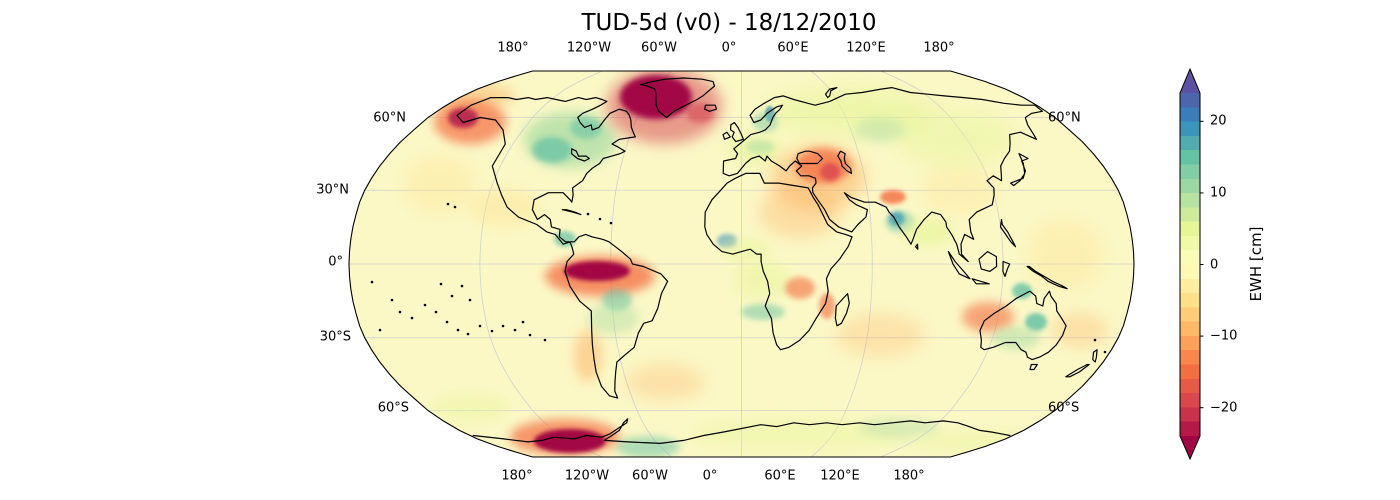  I want to click on lat-tick-right: 60°N, so click(1064, 118).